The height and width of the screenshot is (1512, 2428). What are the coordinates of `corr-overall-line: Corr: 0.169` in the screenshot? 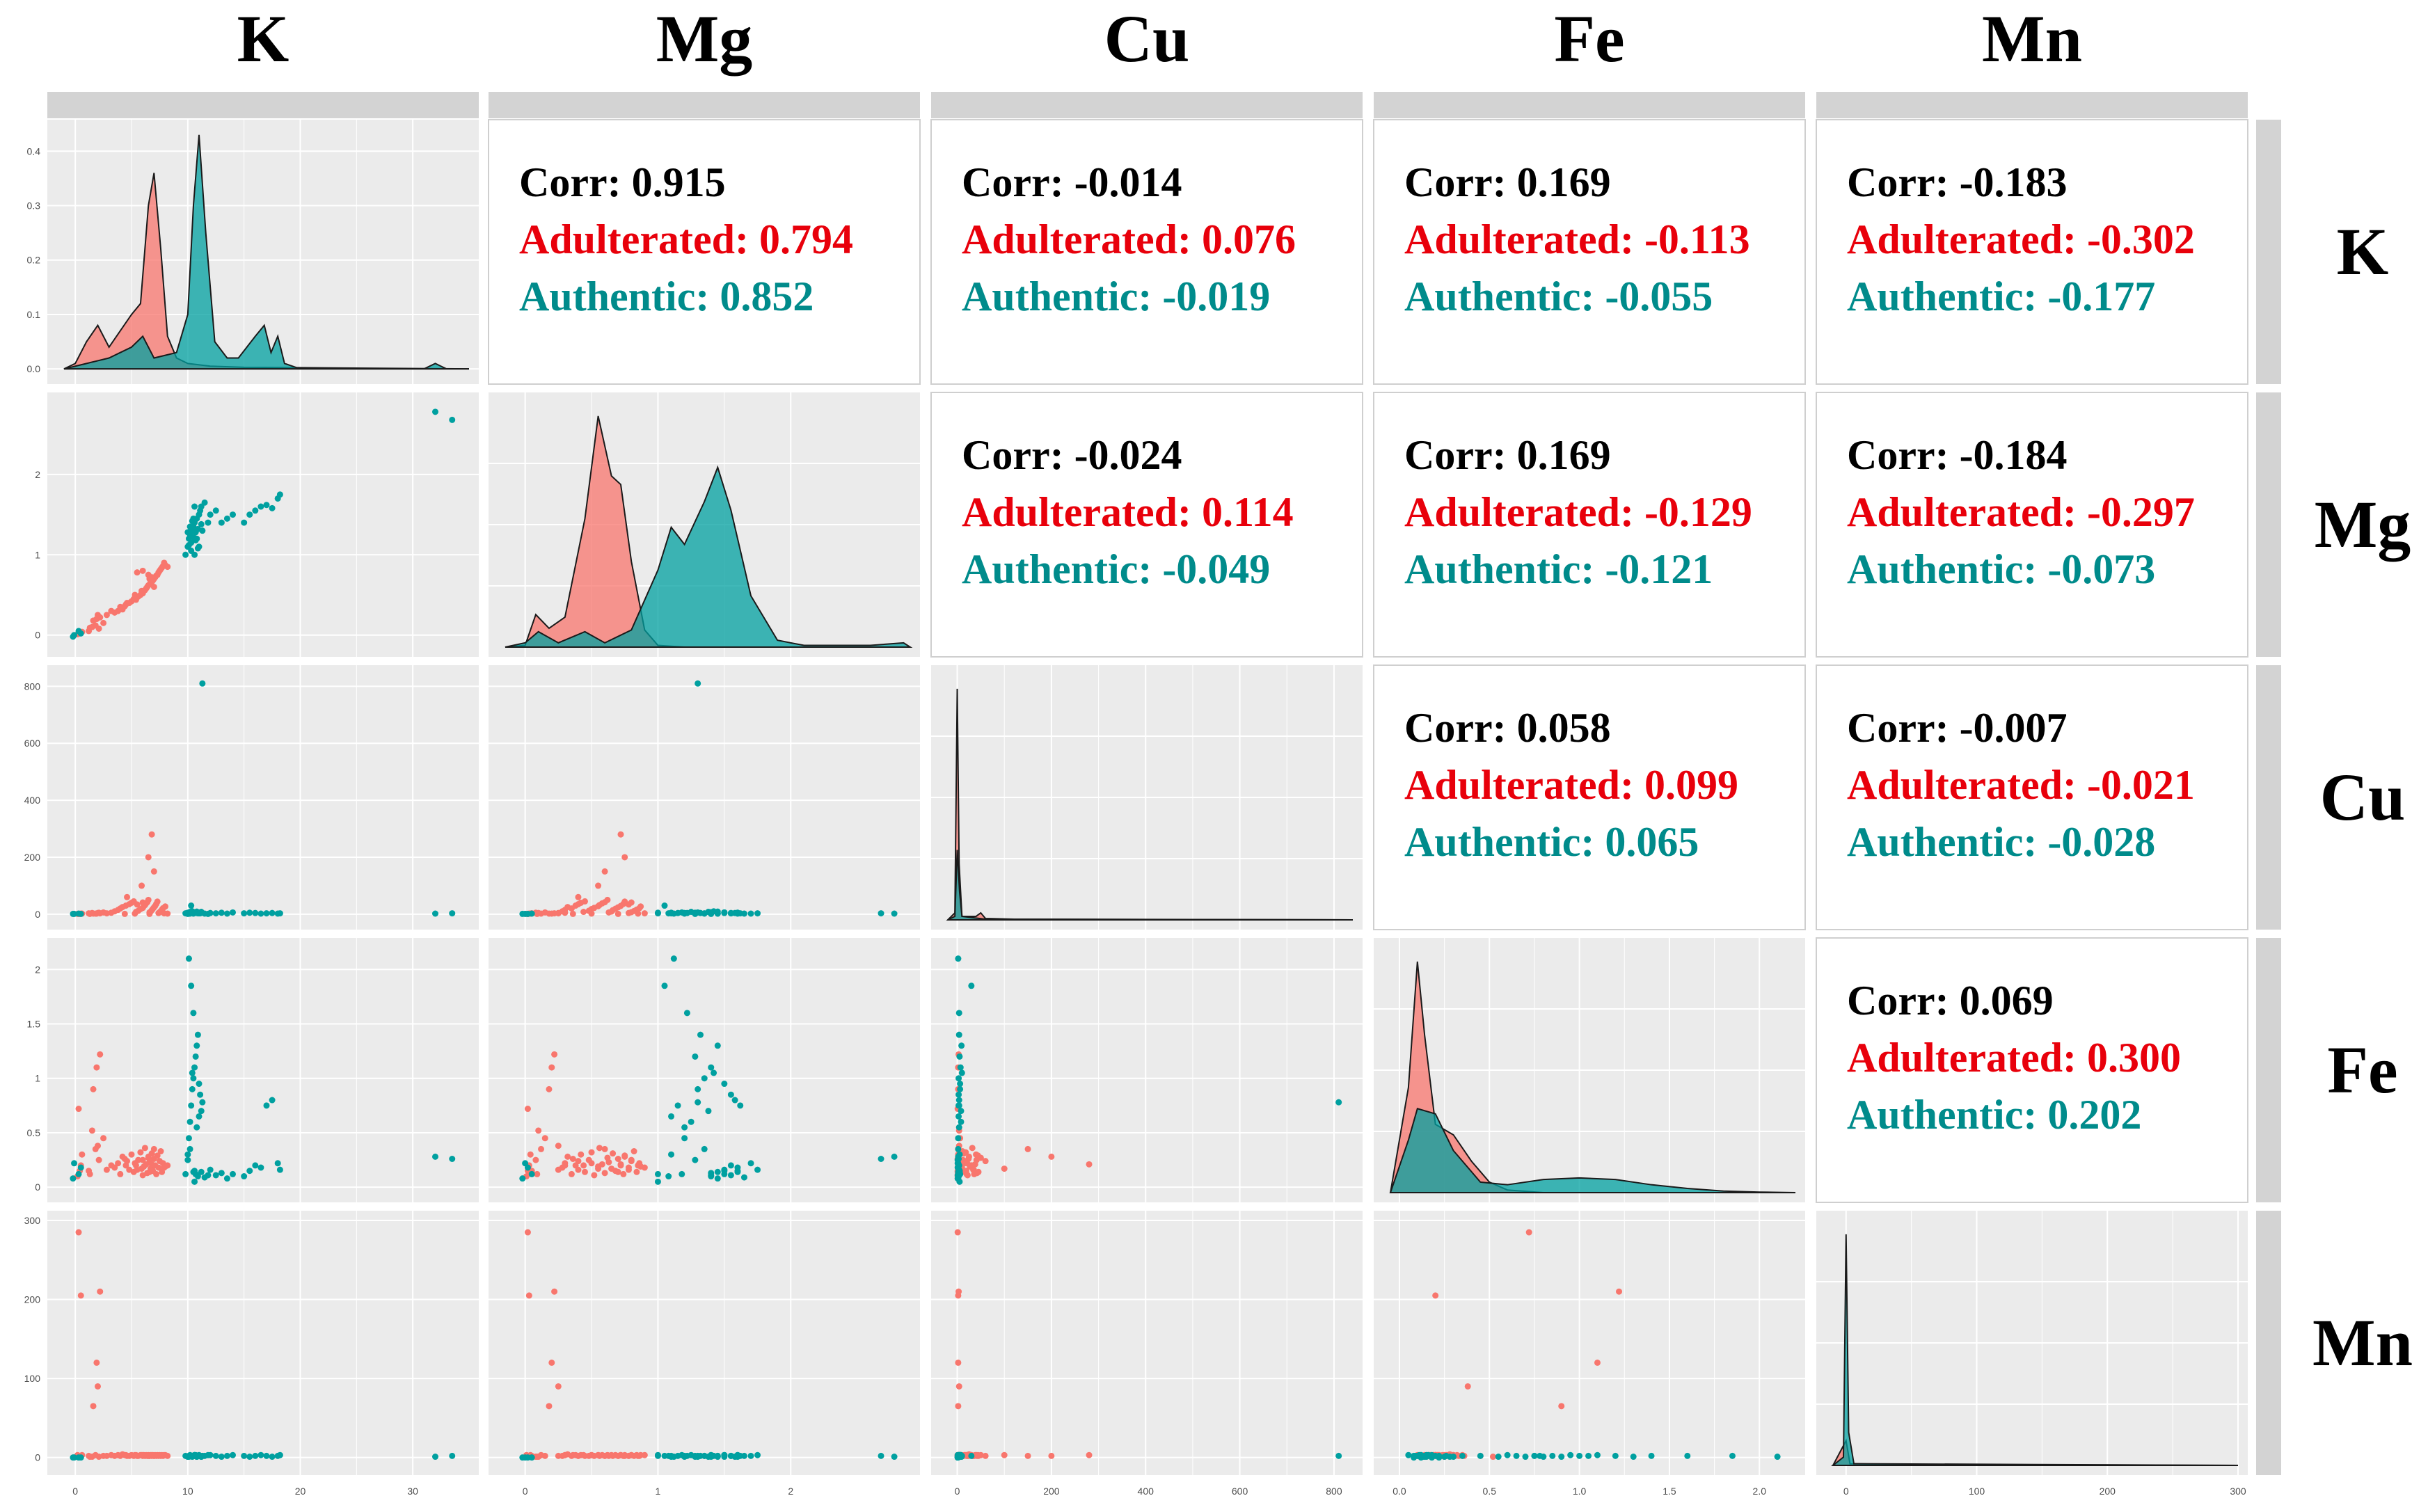 It's located at (1507, 182).